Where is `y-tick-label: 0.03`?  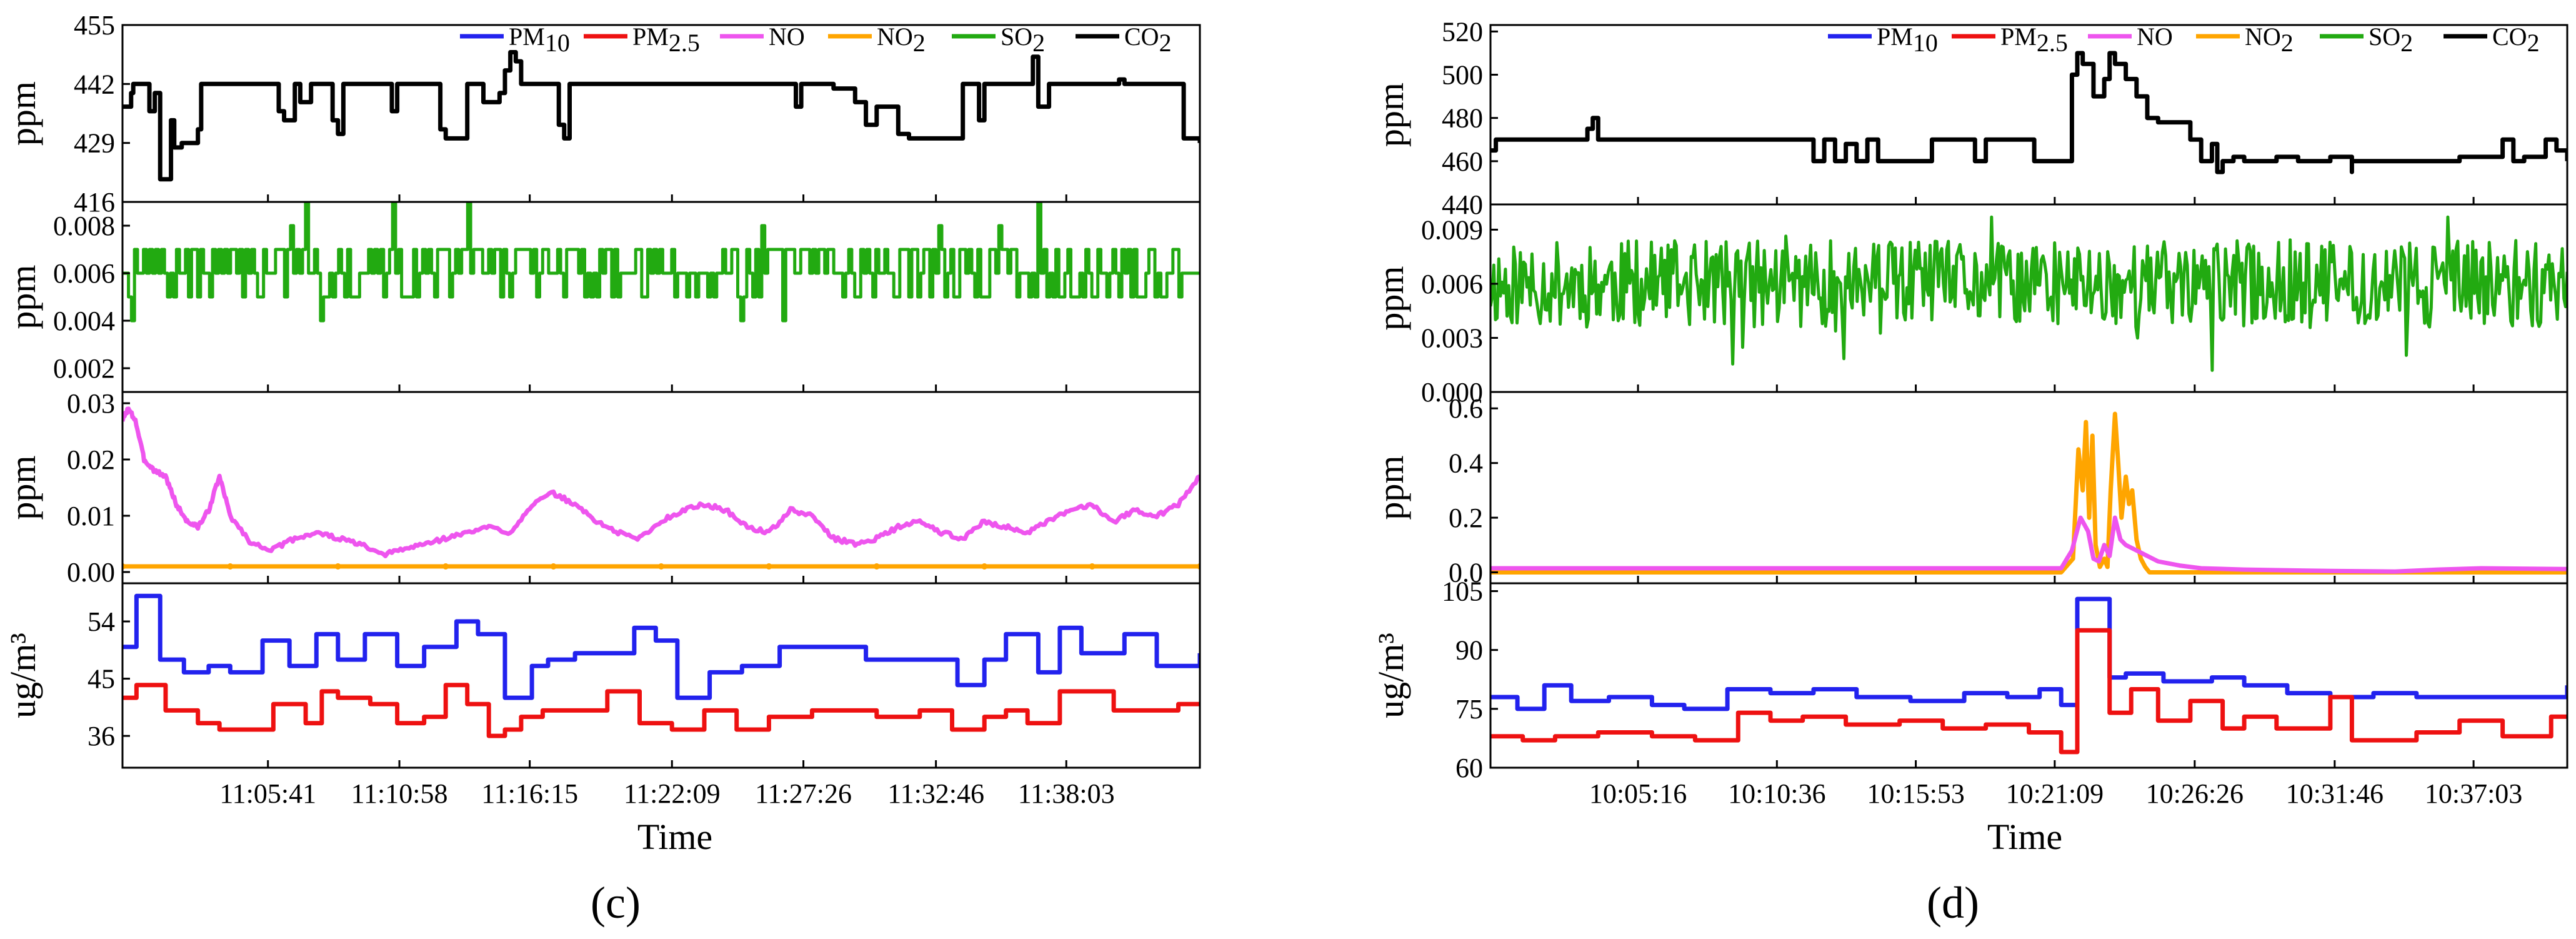
y-tick-label: 0.03 is located at coordinates (91, 403).